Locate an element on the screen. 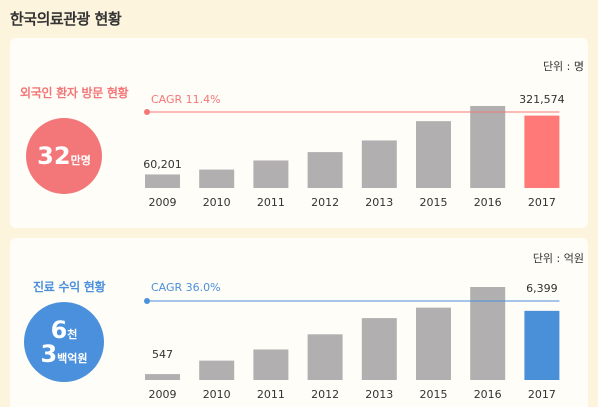 The image size is (598, 407). section-title: 진료 수익 현황 is located at coordinates (69, 287).